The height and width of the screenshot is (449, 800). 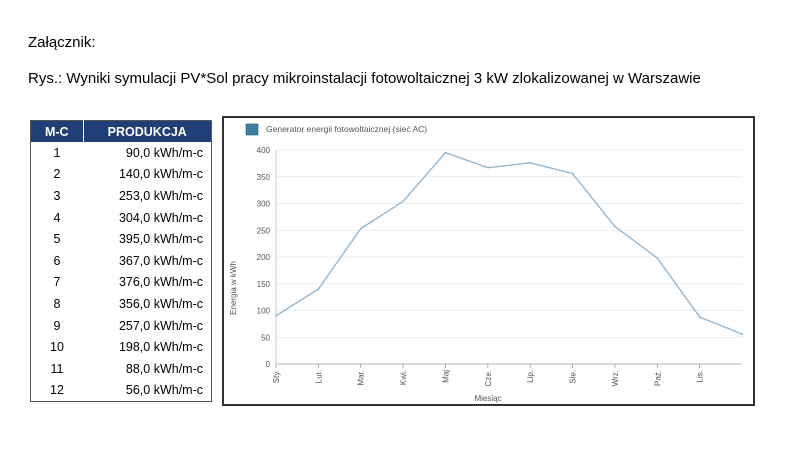 I want to click on production-cell: 376,0 kWh/m-c, so click(x=160, y=282).